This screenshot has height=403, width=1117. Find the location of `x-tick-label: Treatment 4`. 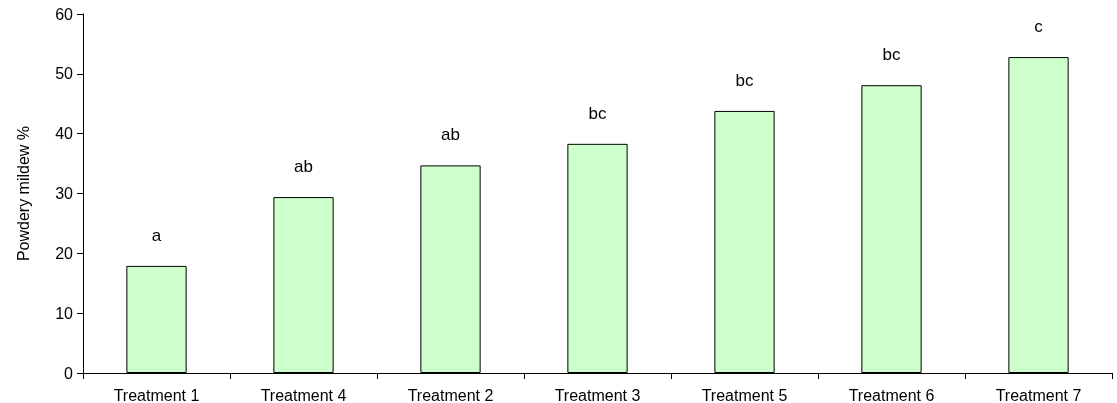

x-tick-label: Treatment 4 is located at coordinates (303, 394).